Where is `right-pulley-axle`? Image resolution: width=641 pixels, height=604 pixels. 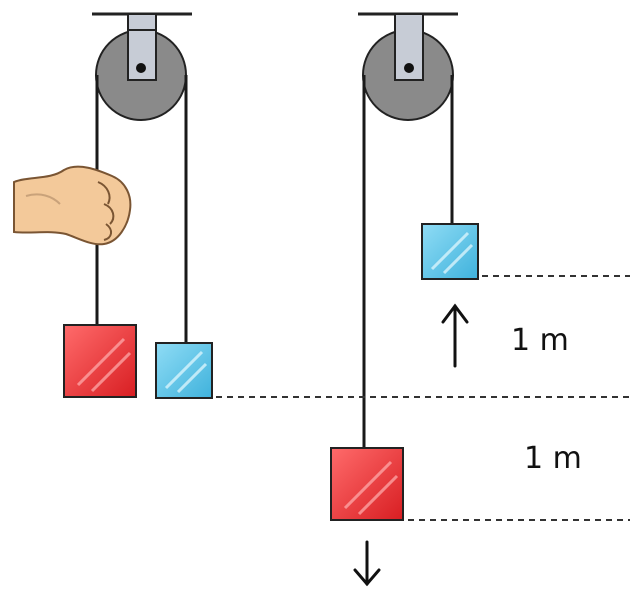 right-pulley-axle is located at coordinates (409, 68).